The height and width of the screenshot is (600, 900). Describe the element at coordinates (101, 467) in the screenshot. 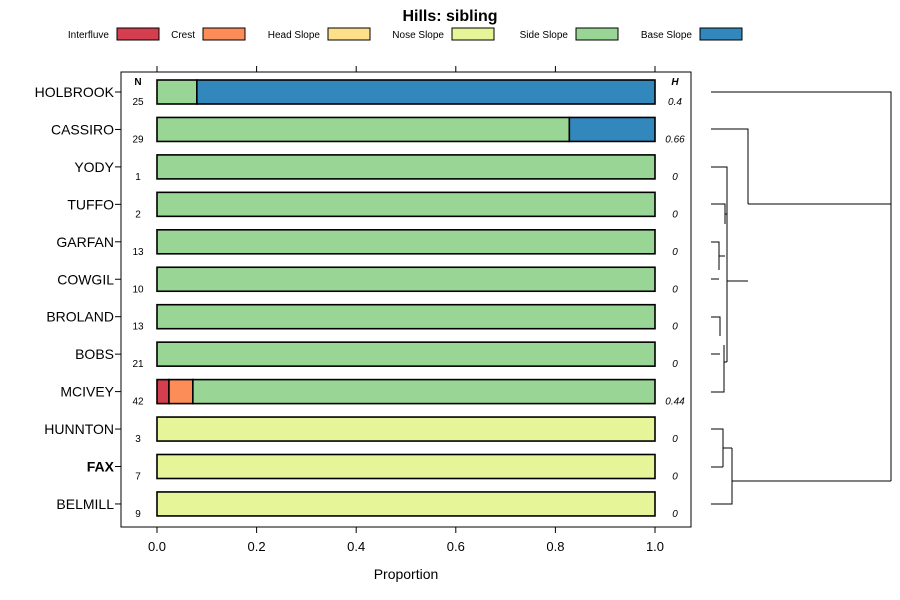

I see `category-label: FAX` at that location.